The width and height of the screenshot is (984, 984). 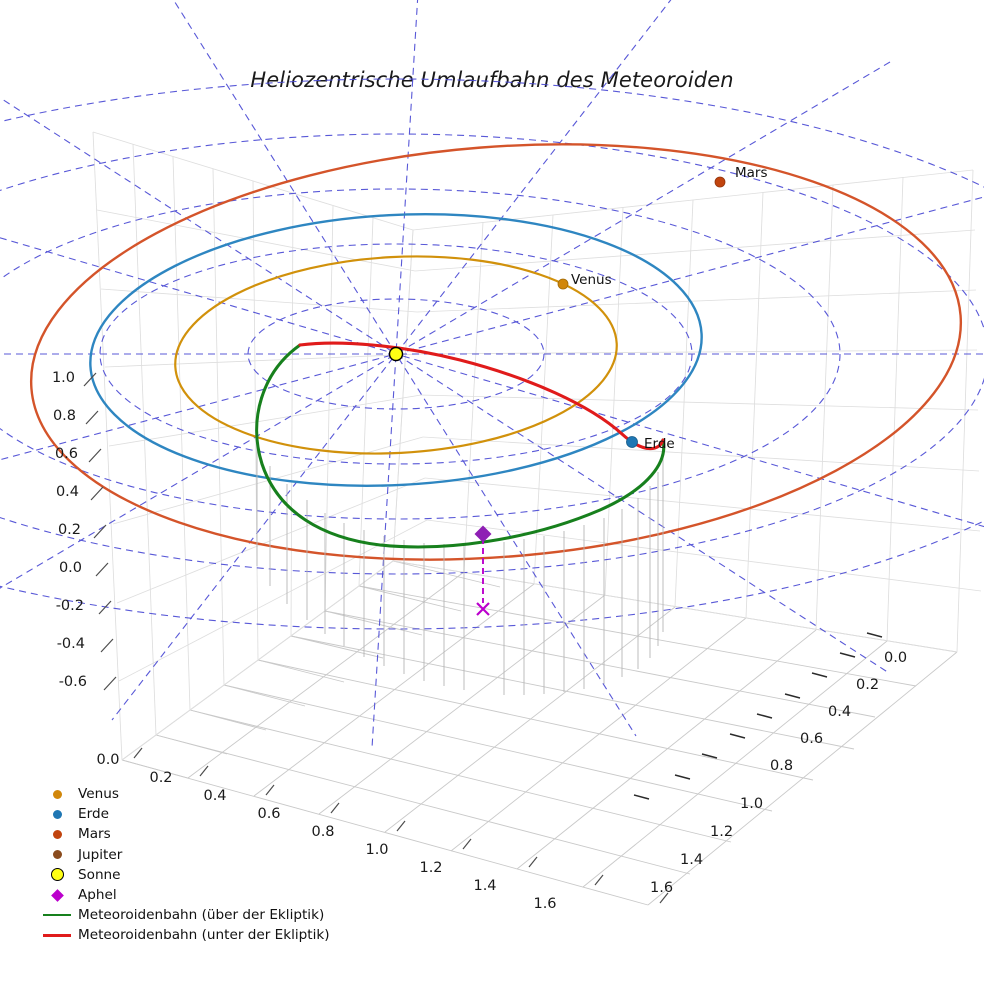 What do you see at coordinates (64, 416) in the screenshot?
I see `z-tick-1: 0.8` at bounding box center [64, 416].